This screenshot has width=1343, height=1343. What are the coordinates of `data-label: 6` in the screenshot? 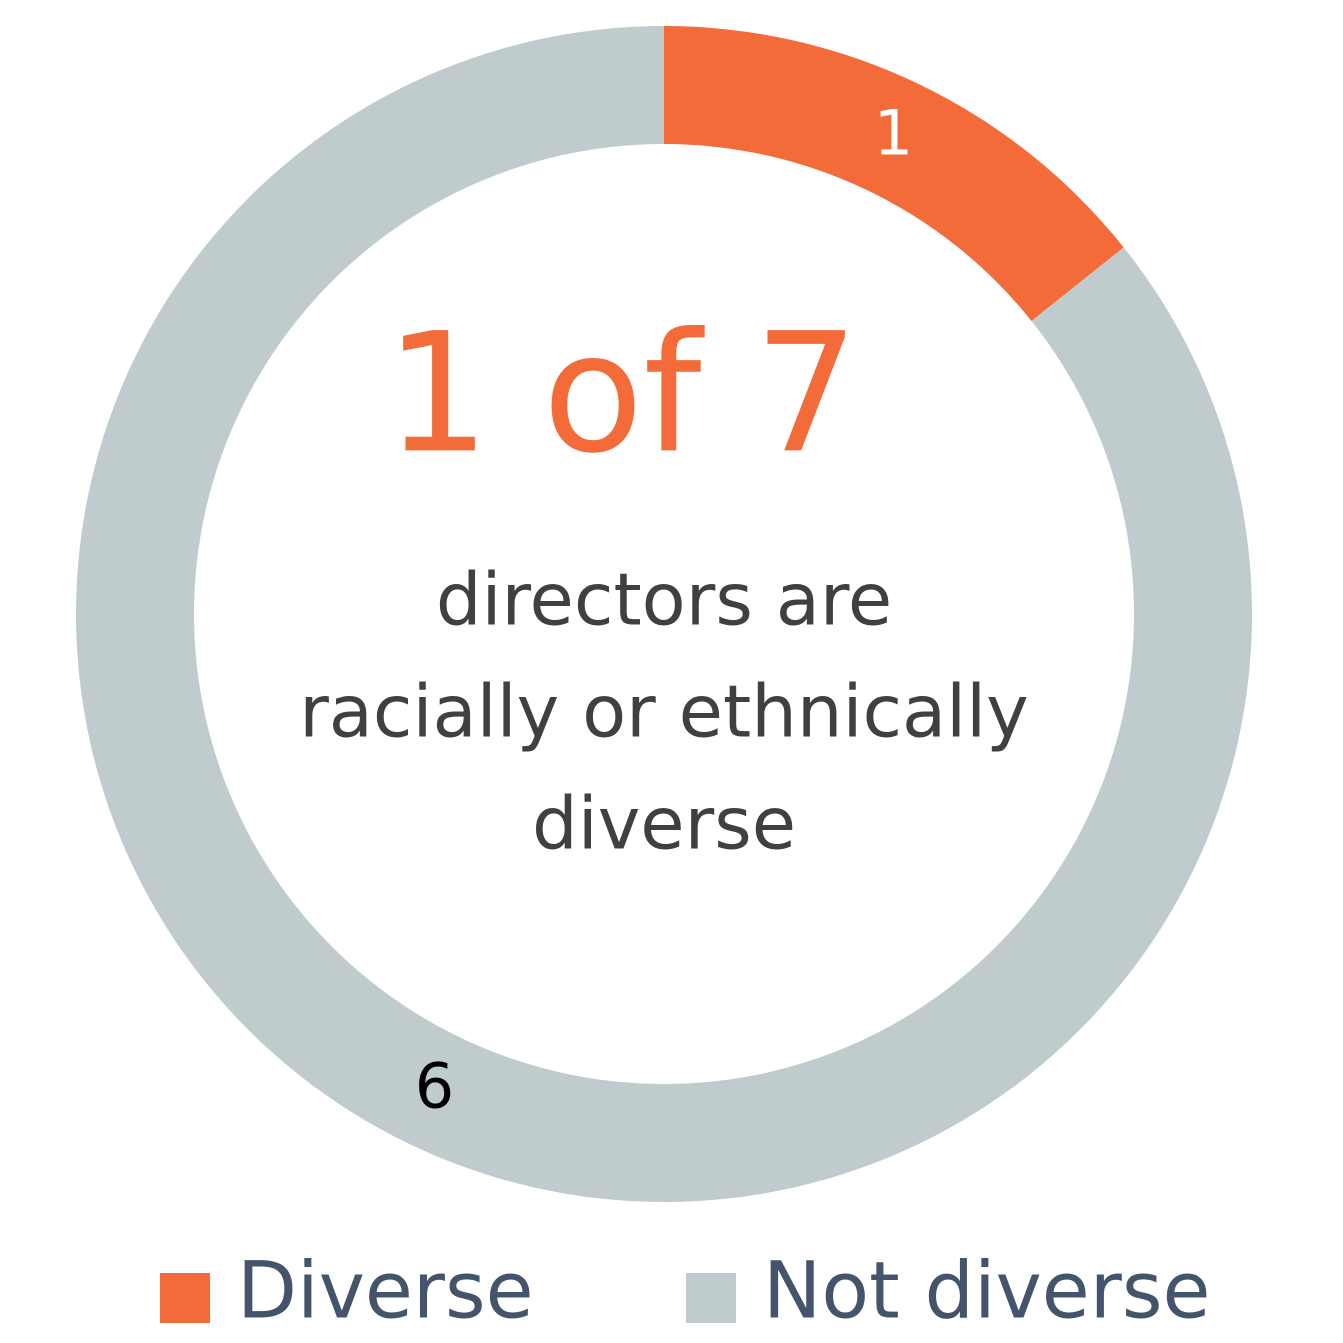 It's located at (434, 1086).